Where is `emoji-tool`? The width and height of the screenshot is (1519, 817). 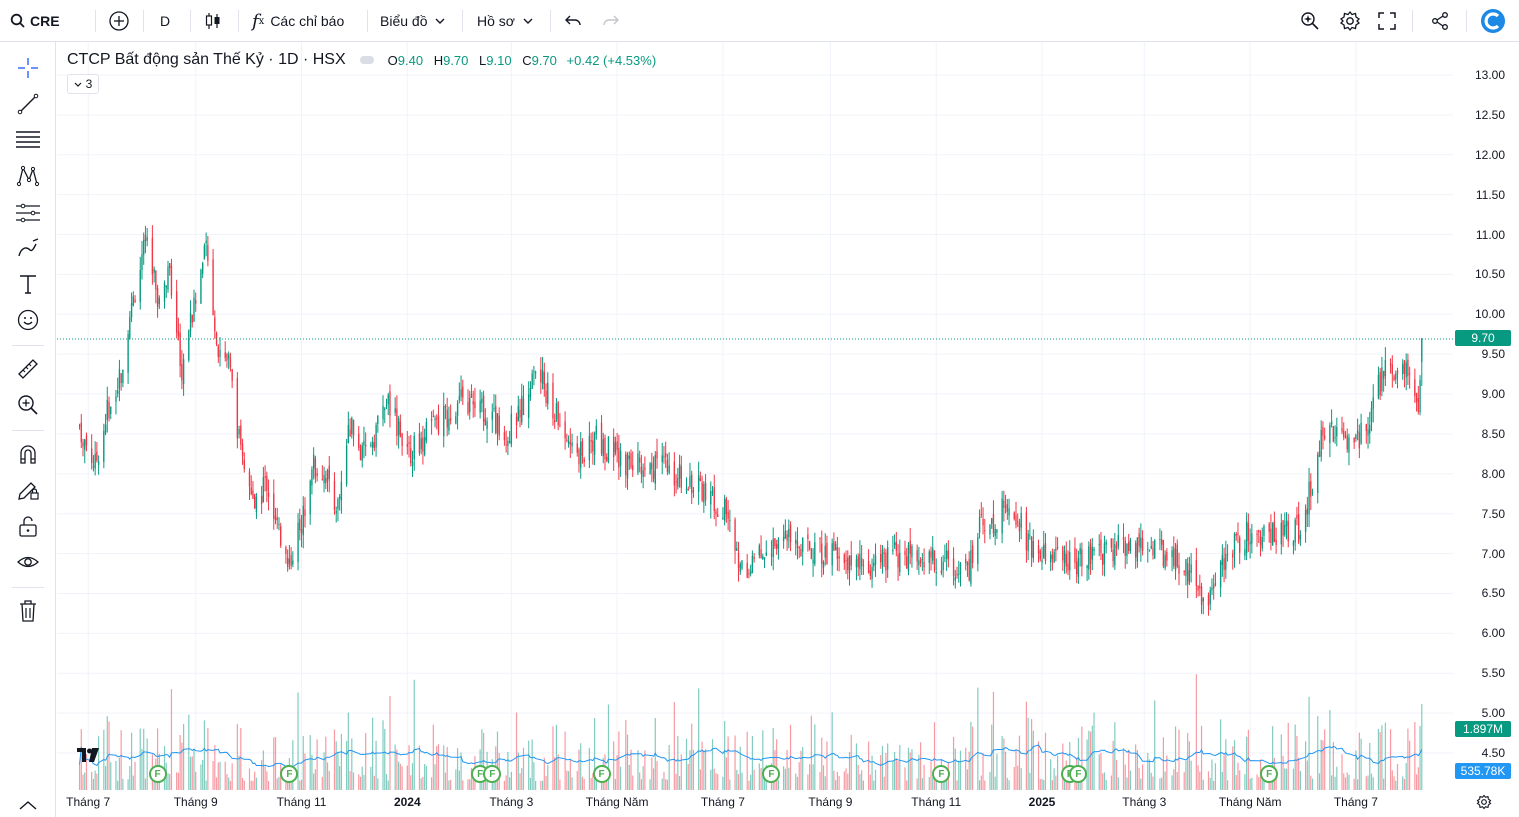 emoji-tool is located at coordinates (28, 320).